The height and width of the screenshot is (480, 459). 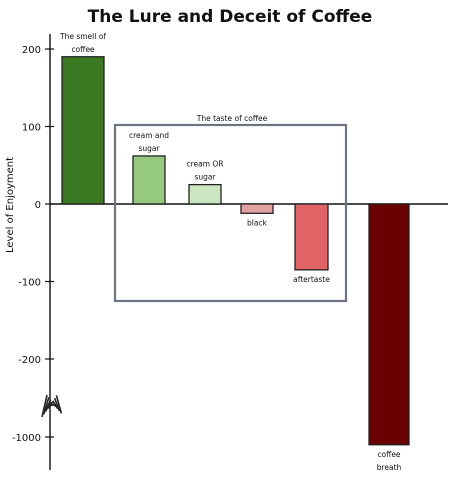 What do you see at coordinates (52, 406) in the screenshot?
I see `axis-break-mark` at bounding box center [52, 406].